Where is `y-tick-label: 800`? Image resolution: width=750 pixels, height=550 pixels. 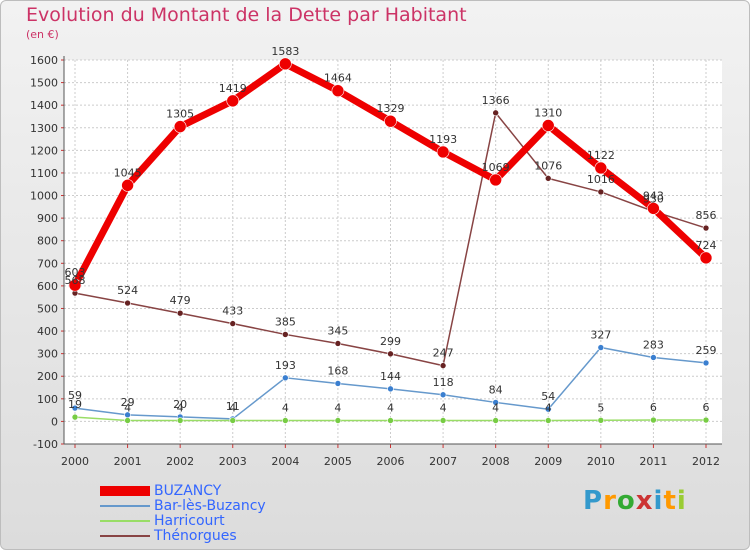
y-tick-label: 800 is located at coordinates (47, 241).